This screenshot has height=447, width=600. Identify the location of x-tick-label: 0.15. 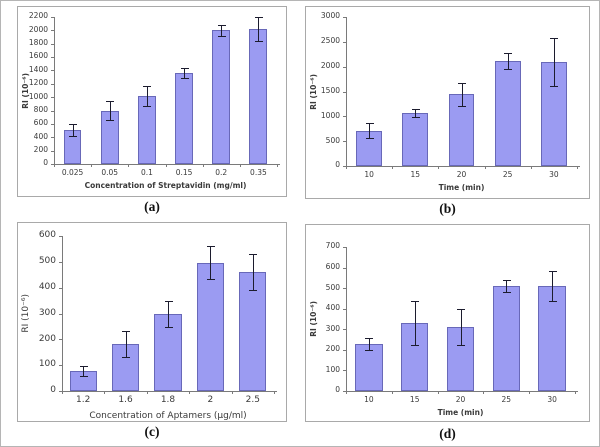
(184, 172).